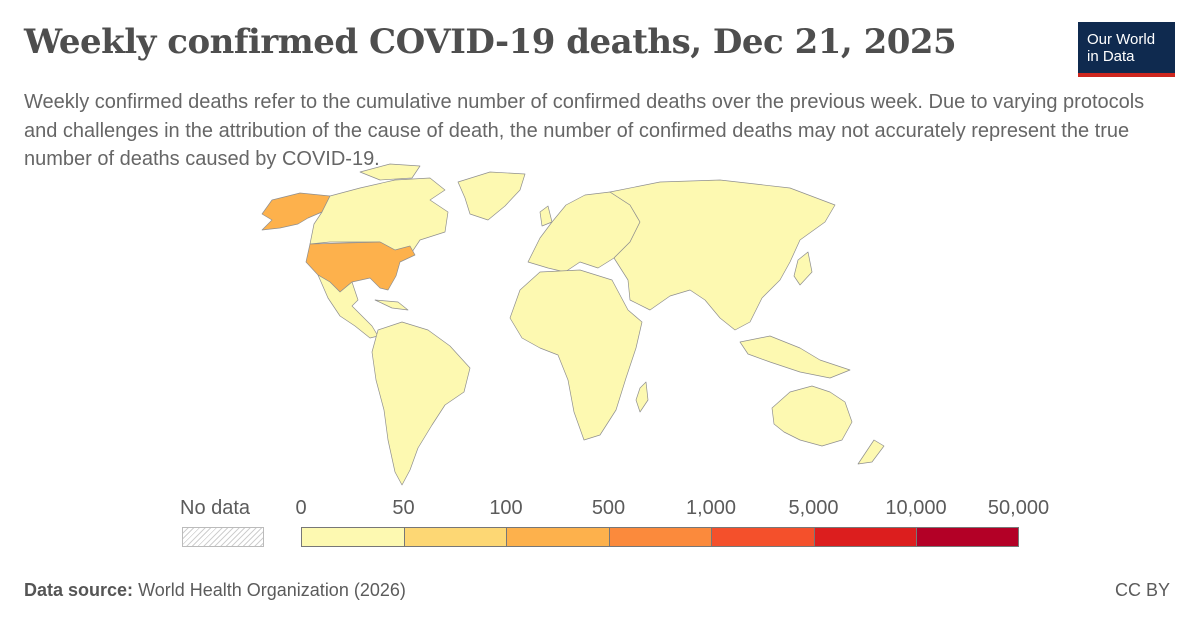  I want to click on owid-logo: Our World in Data, so click(1126, 49).